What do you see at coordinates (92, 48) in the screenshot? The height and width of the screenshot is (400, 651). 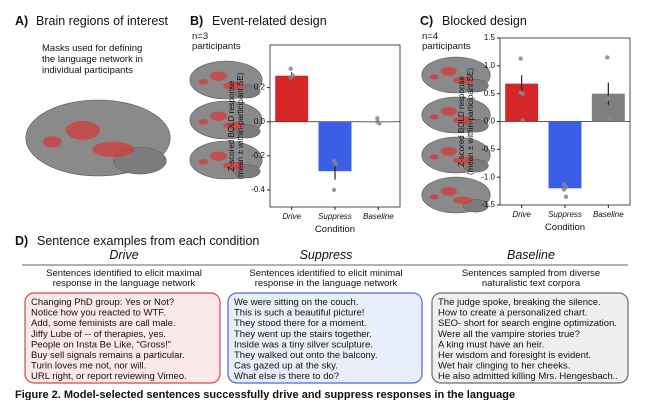 I see `panel-text: Masks used for defining` at bounding box center [92, 48].